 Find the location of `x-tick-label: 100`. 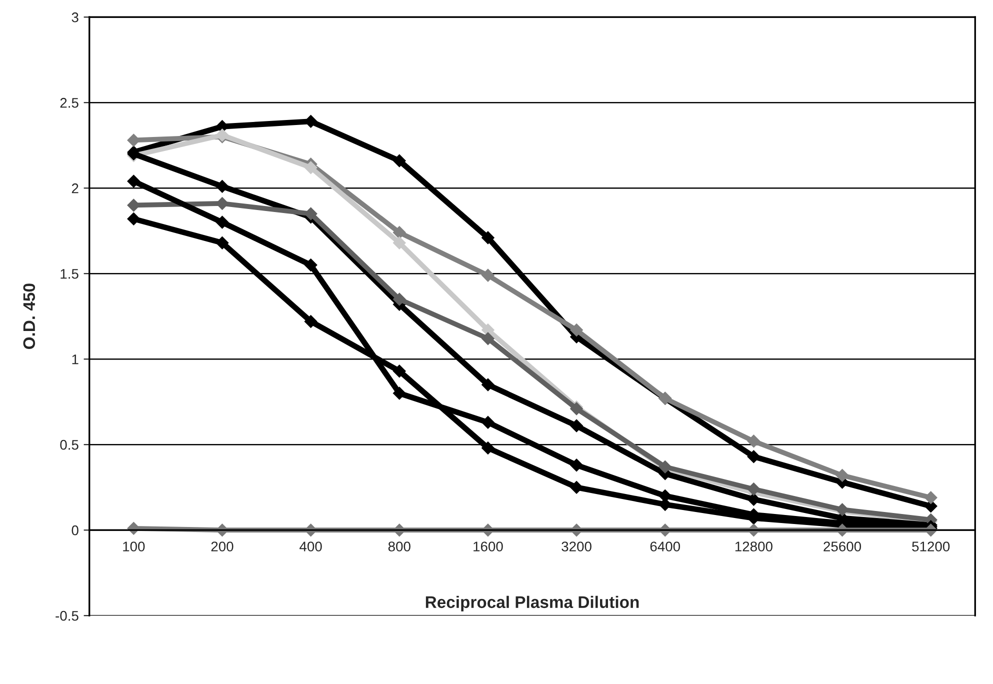

x-tick-label: 100 is located at coordinates (134, 547).